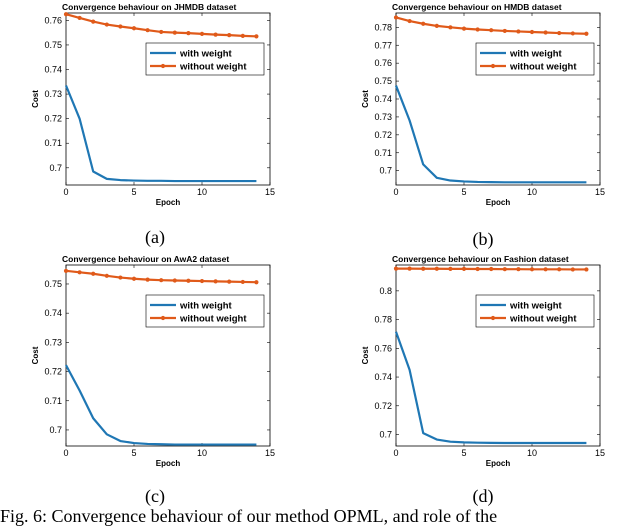  What do you see at coordinates (483, 496) in the screenshot?
I see `panel-label: (d)` at bounding box center [483, 496].